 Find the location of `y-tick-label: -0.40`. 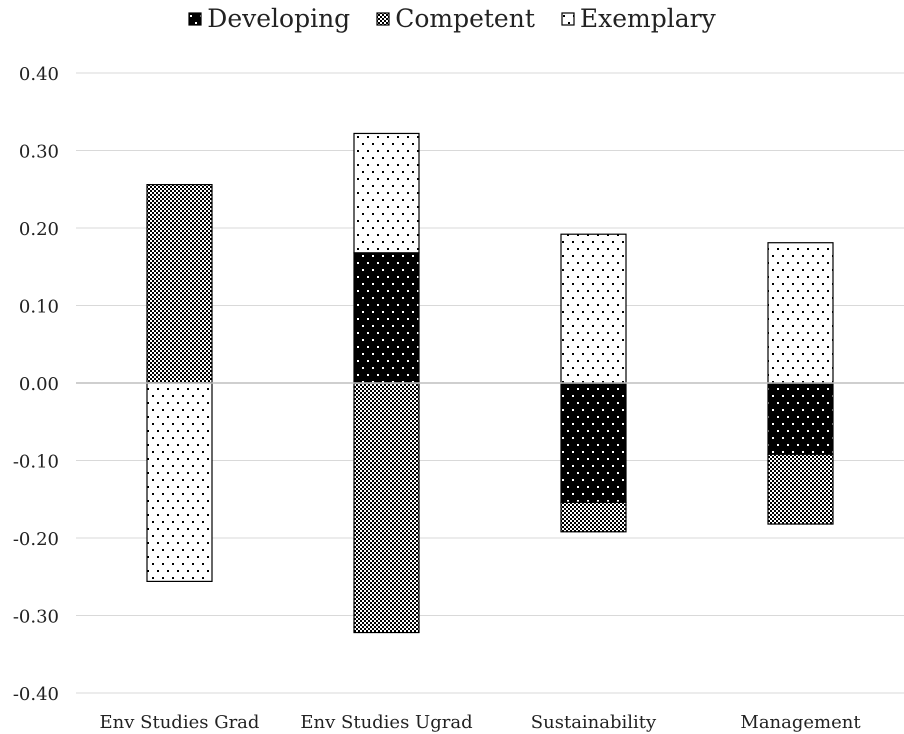

y-tick-label: -0.40 is located at coordinates (36, 694).